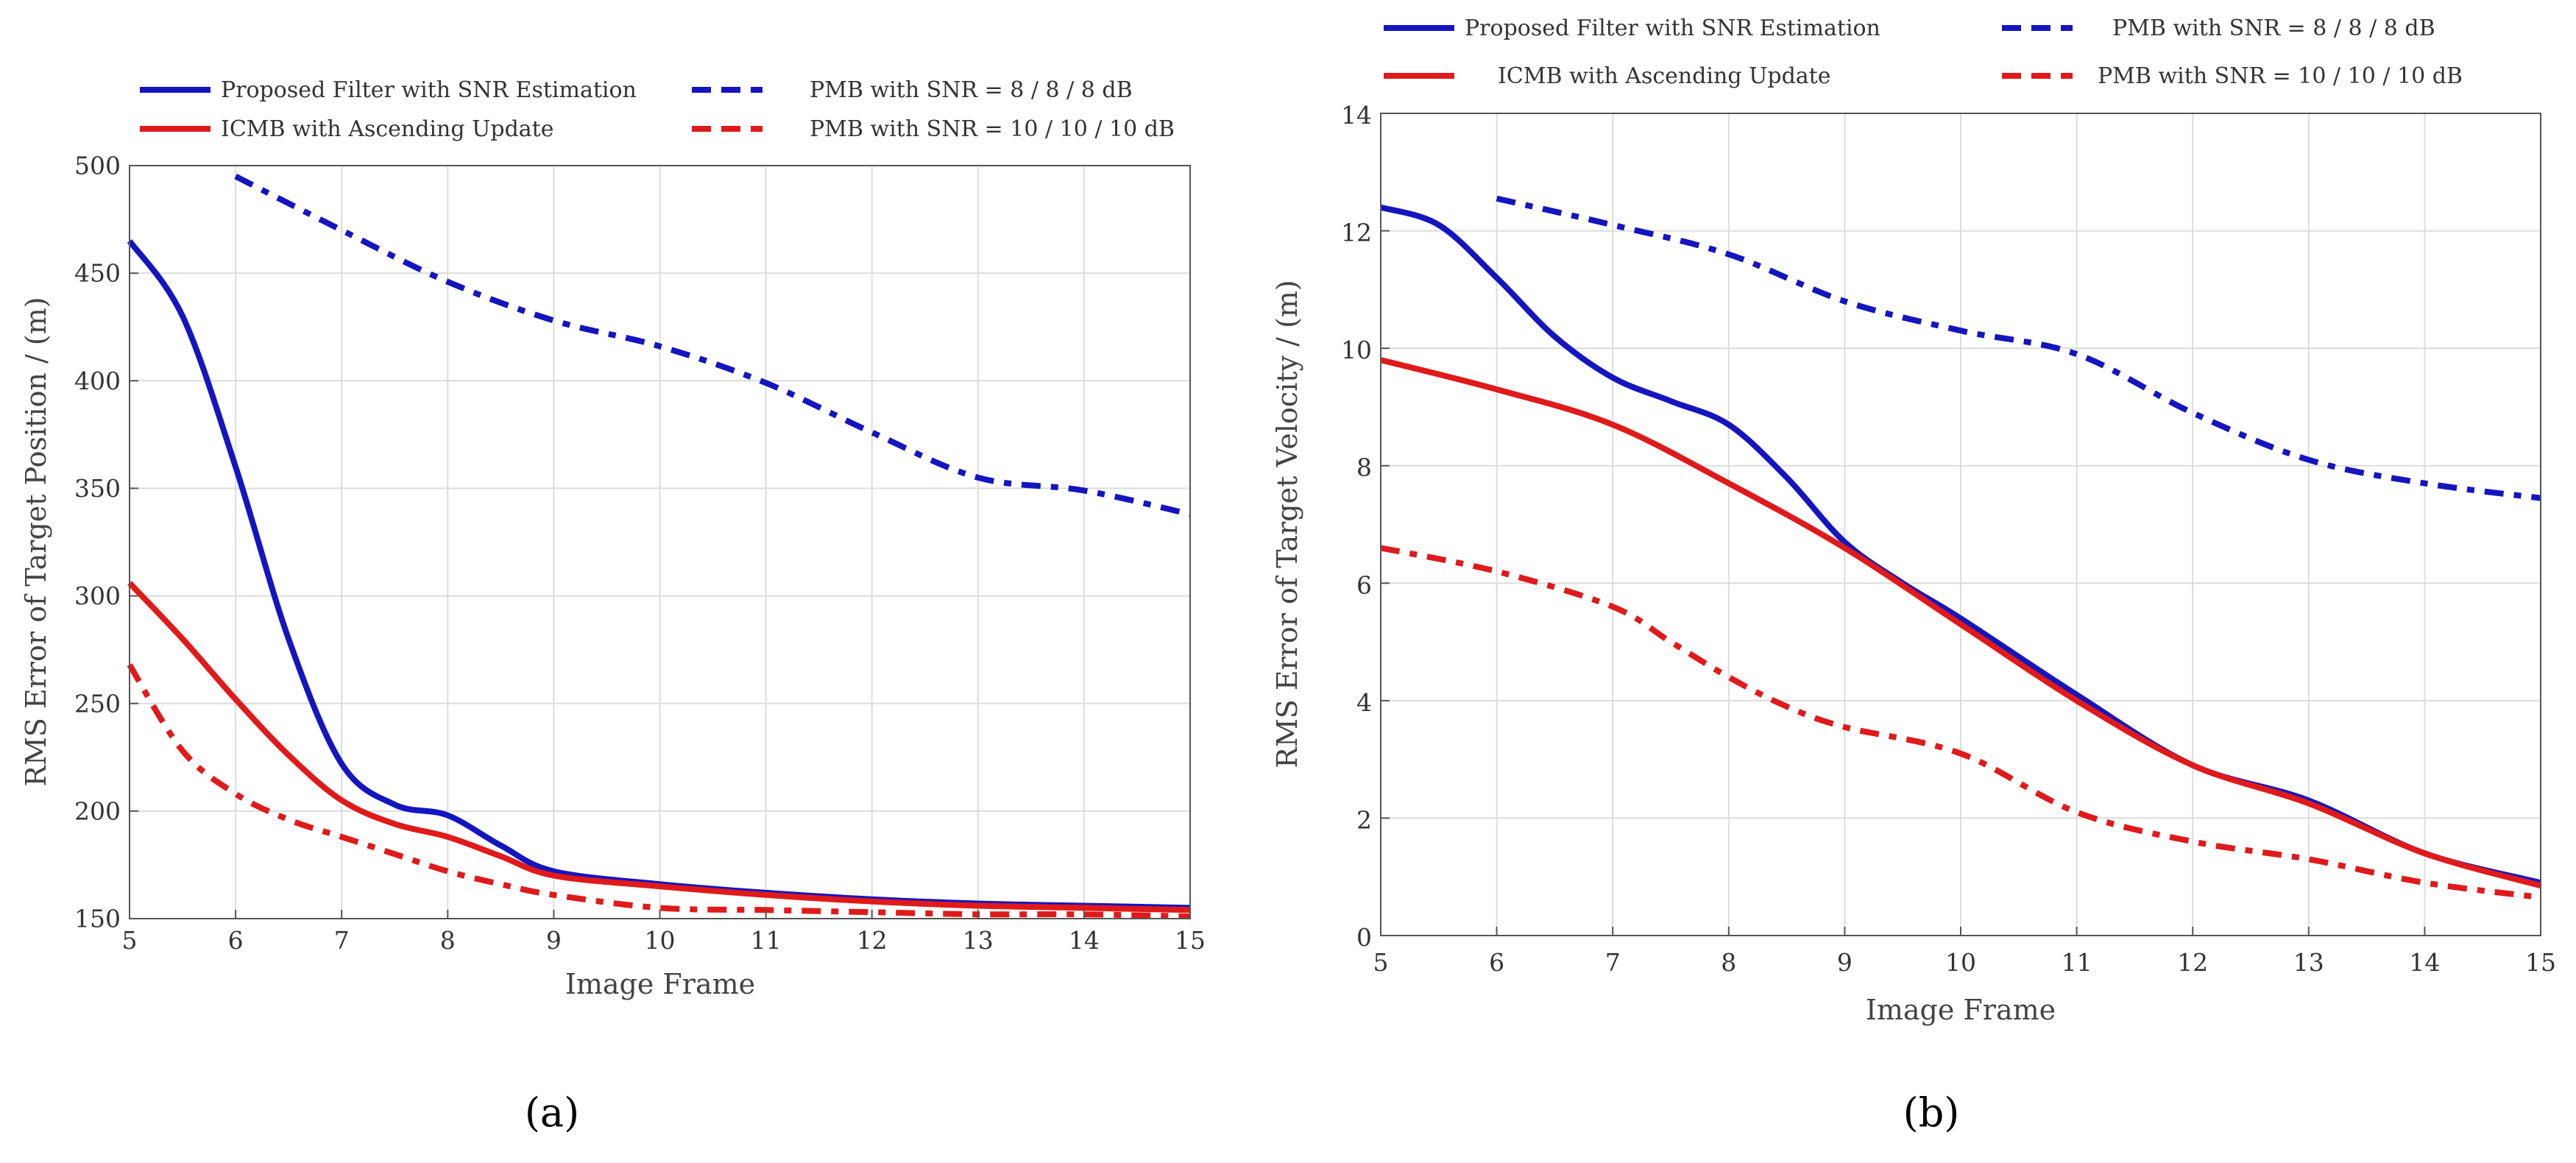  Describe the element at coordinates (1287, 524) in the screenshot. I see `chart-b-y-axis-label: RMS Error of Target Velocity / (m)` at that location.